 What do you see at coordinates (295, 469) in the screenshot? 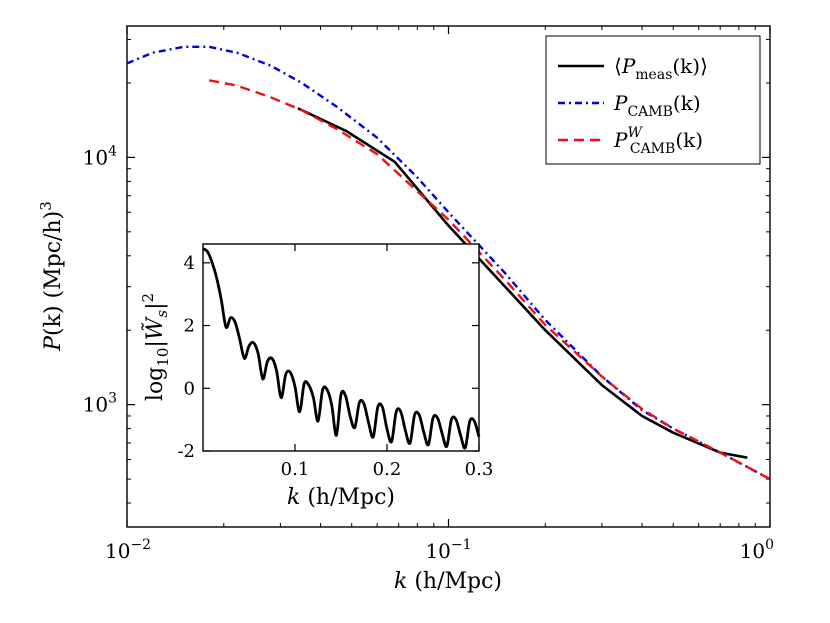
I see `inset-x-tick-label: 0.1` at bounding box center [295, 469].